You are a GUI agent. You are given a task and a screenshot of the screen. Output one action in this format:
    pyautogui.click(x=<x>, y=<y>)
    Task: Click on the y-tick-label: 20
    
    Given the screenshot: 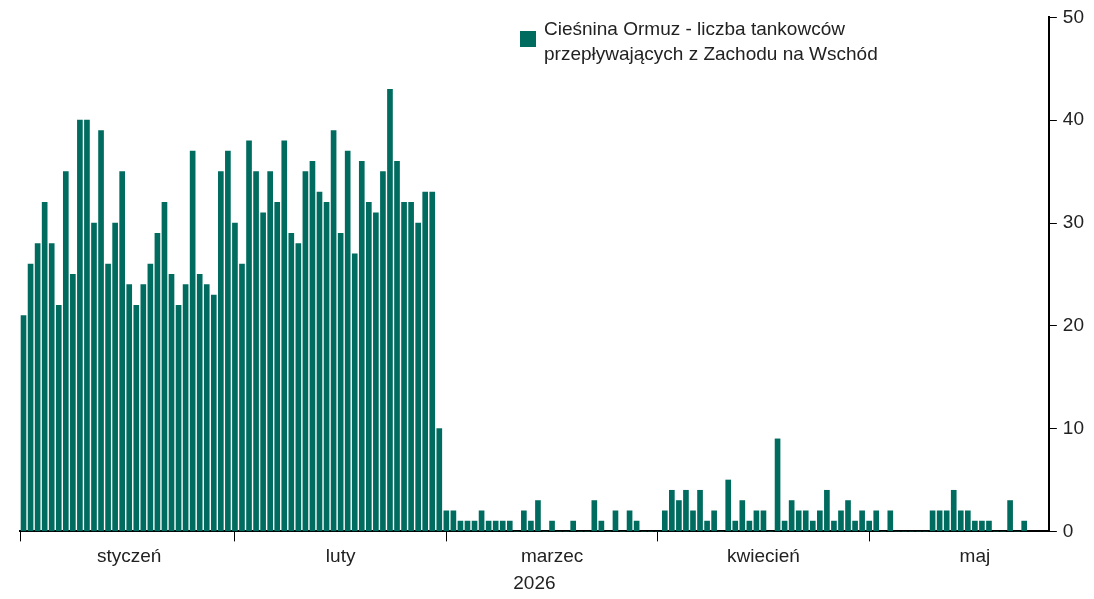 What is the action you would take?
    pyautogui.click(x=1073, y=325)
    